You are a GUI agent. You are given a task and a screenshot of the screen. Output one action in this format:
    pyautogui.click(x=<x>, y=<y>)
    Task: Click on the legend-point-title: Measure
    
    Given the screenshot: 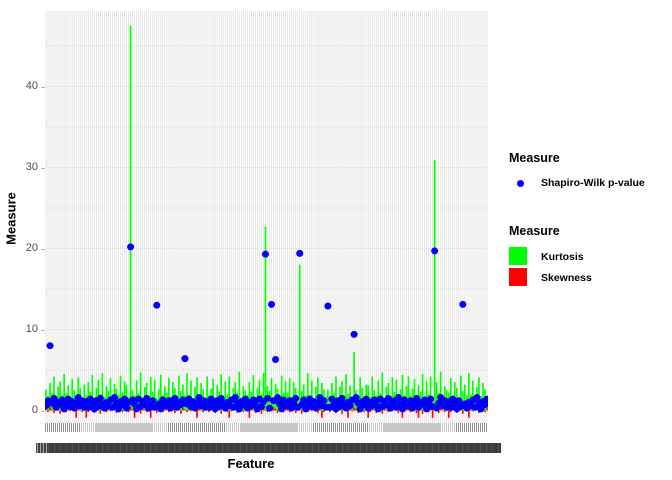 What is the action you would take?
    pyautogui.click(x=534, y=158)
    